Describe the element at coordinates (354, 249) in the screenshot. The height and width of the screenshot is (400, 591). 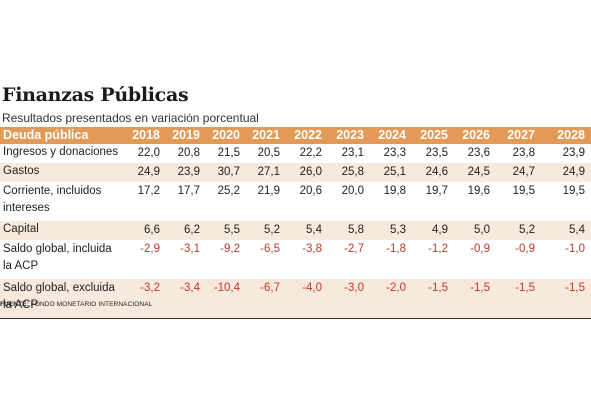
I see `table-cell: -2,7` at that location.